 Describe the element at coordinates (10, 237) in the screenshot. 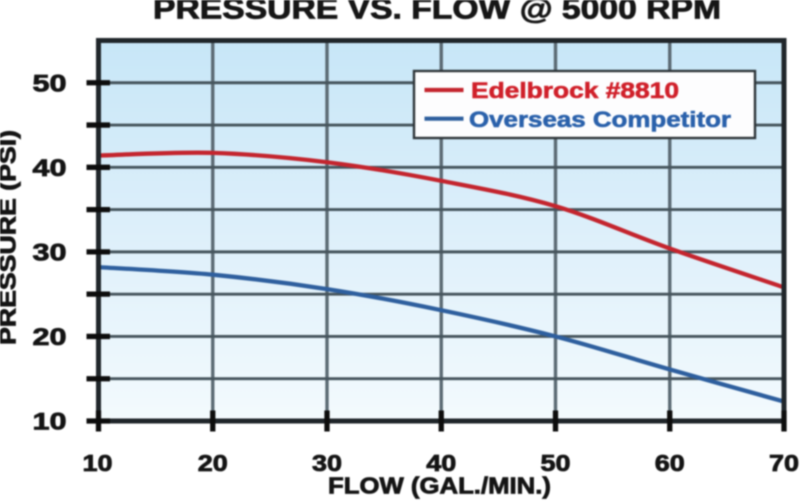

I see `svg-text: PRESSURE (PSI)` at that location.